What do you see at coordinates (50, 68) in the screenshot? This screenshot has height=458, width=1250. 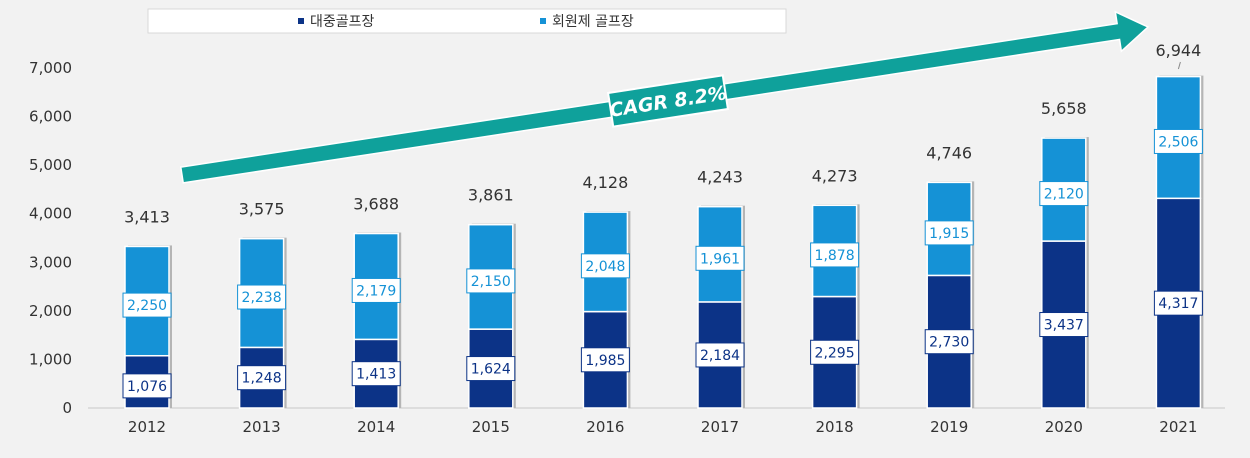 I see `y-tick-label: 7,000` at bounding box center [50, 68].